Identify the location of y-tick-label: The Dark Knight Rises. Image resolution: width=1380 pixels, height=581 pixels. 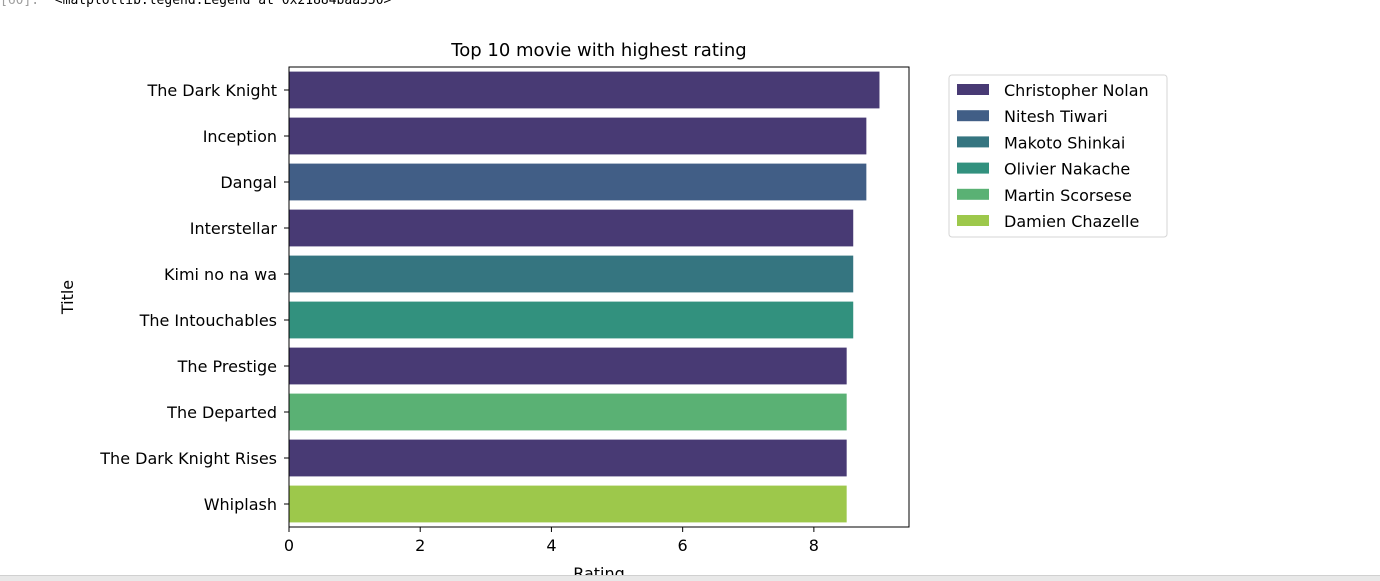
(188, 458).